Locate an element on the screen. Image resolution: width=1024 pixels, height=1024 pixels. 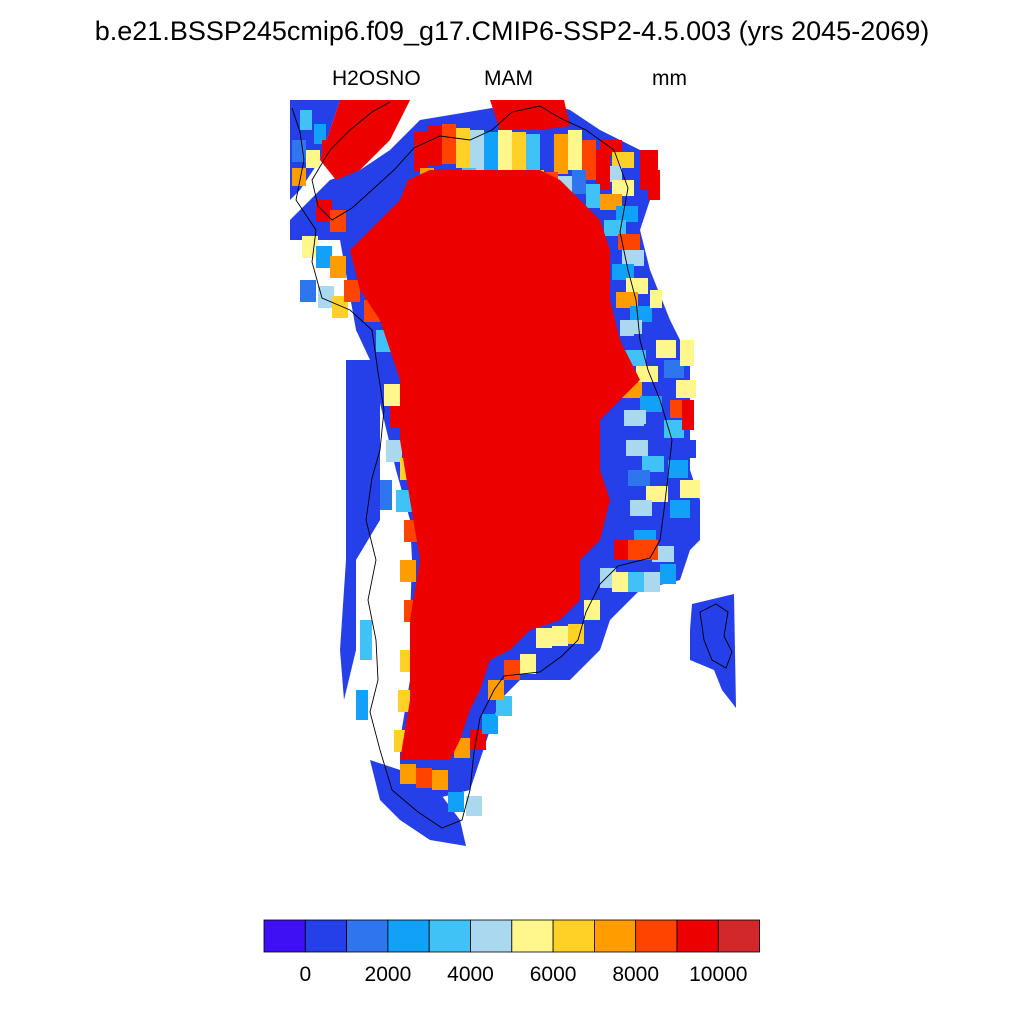
colorbar-tick-label: 6000 is located at coordinates (553, 974).